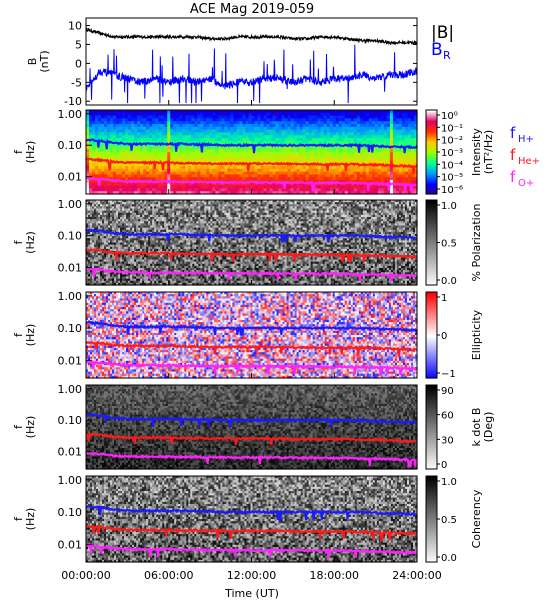  What do you see at coordinates (247, 242) in the screenshot?
I see `panel-polarization: 1.00 0.10 0.01 f (Hz) 1.0 0.5 0.0 % Polarization` at bounding box center [247, 242].